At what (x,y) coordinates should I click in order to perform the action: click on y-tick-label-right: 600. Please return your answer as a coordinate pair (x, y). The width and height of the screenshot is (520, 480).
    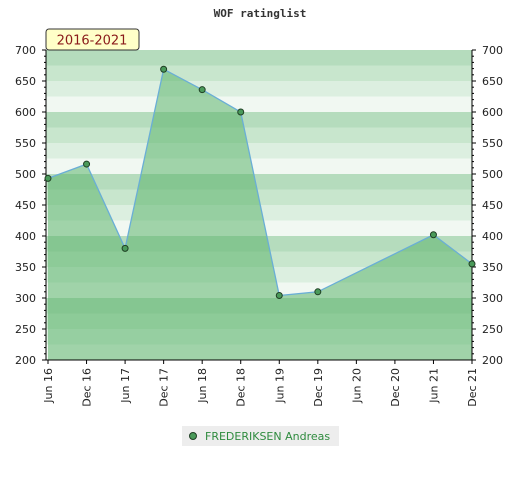
    Looking at the image, I should click on (492, 112).